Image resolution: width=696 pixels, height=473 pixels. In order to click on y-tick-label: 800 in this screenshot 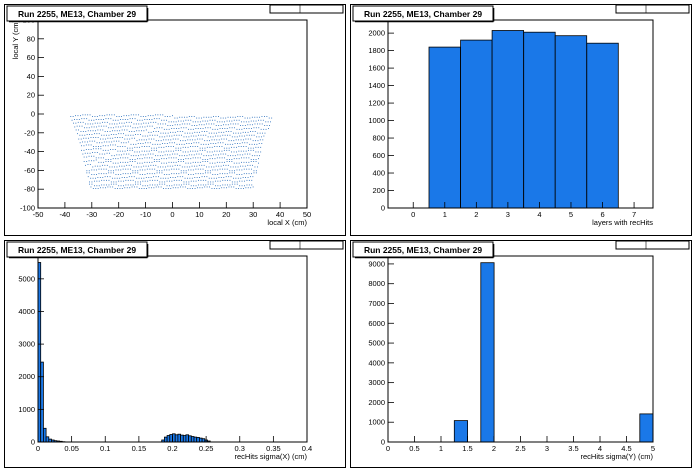, I will do `click(378, 138)`.